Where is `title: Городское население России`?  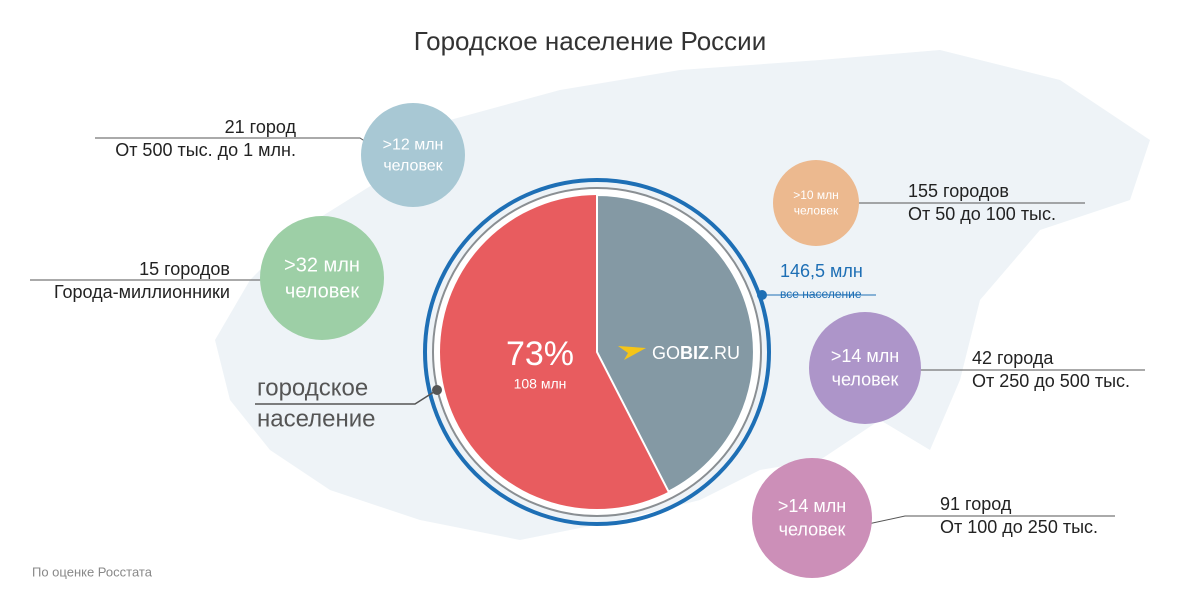 title: Городское население России is located at coordinates (590, 41).